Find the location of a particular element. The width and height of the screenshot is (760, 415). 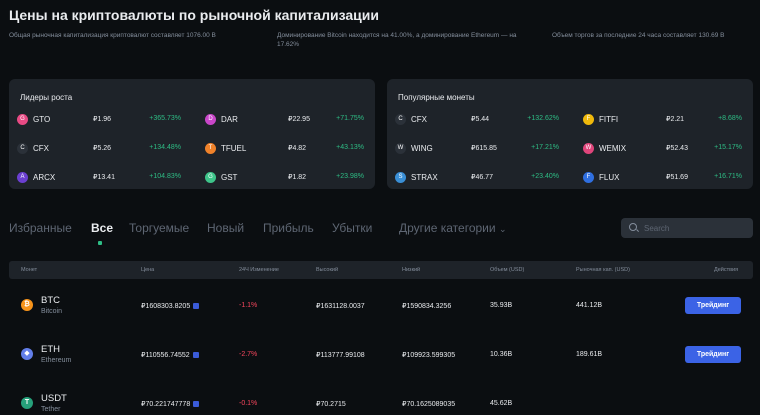

coin-change: +365.73% is located at coordinates (165, 118).